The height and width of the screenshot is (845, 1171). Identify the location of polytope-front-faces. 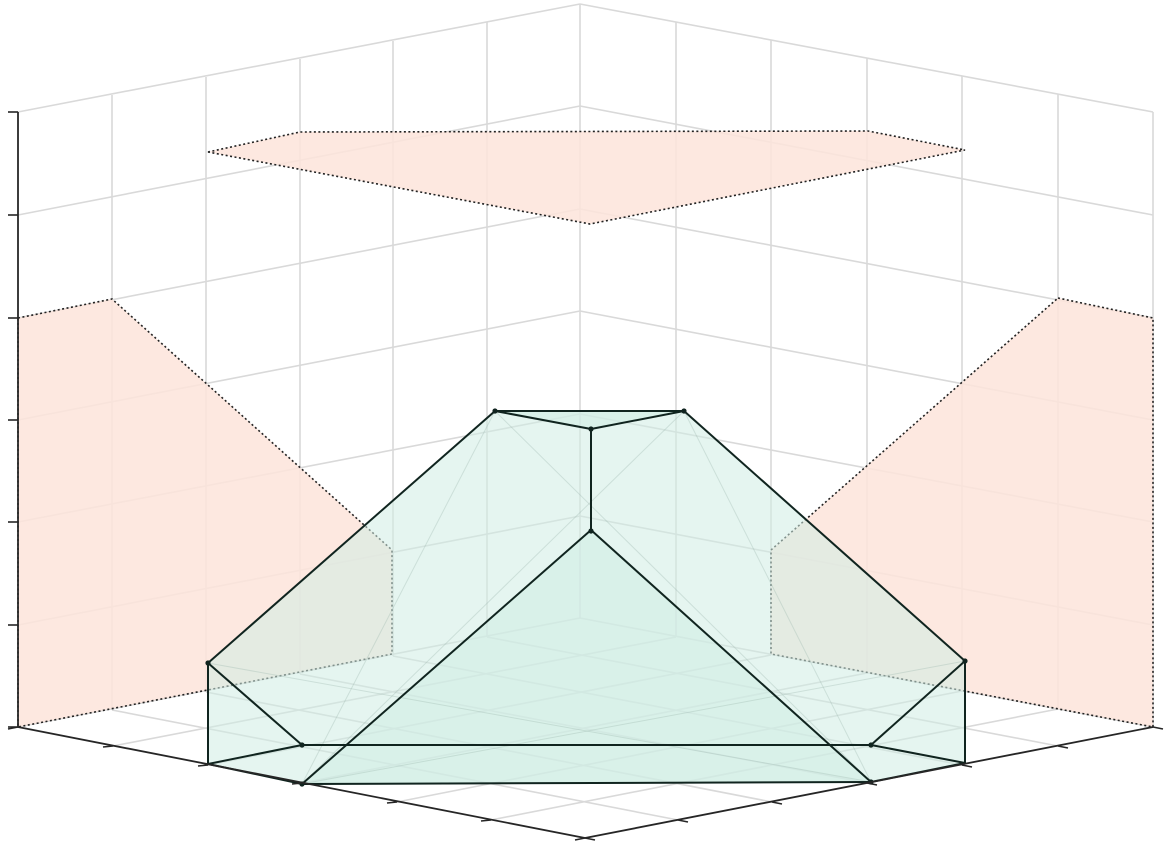
(586, 657).